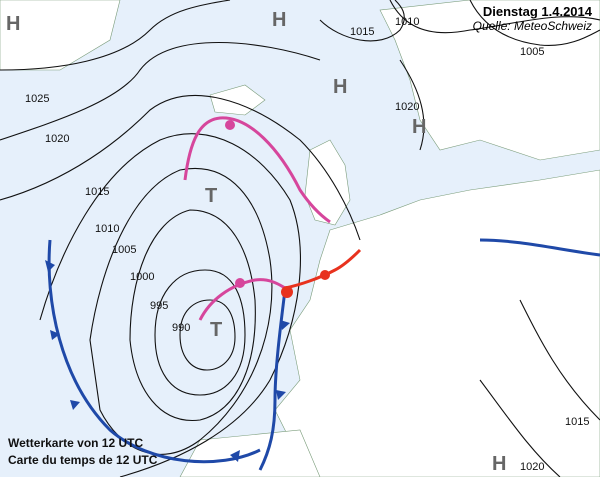 The height and width of the screenshot is (477, 600). I want to click on isobar-label: 995, so click(159, 306).